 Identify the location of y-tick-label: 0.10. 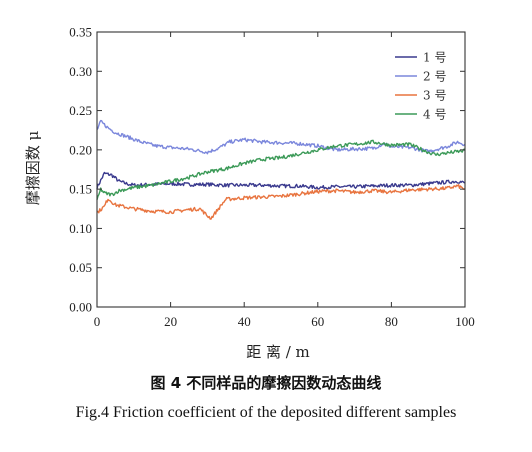
(80, 228).